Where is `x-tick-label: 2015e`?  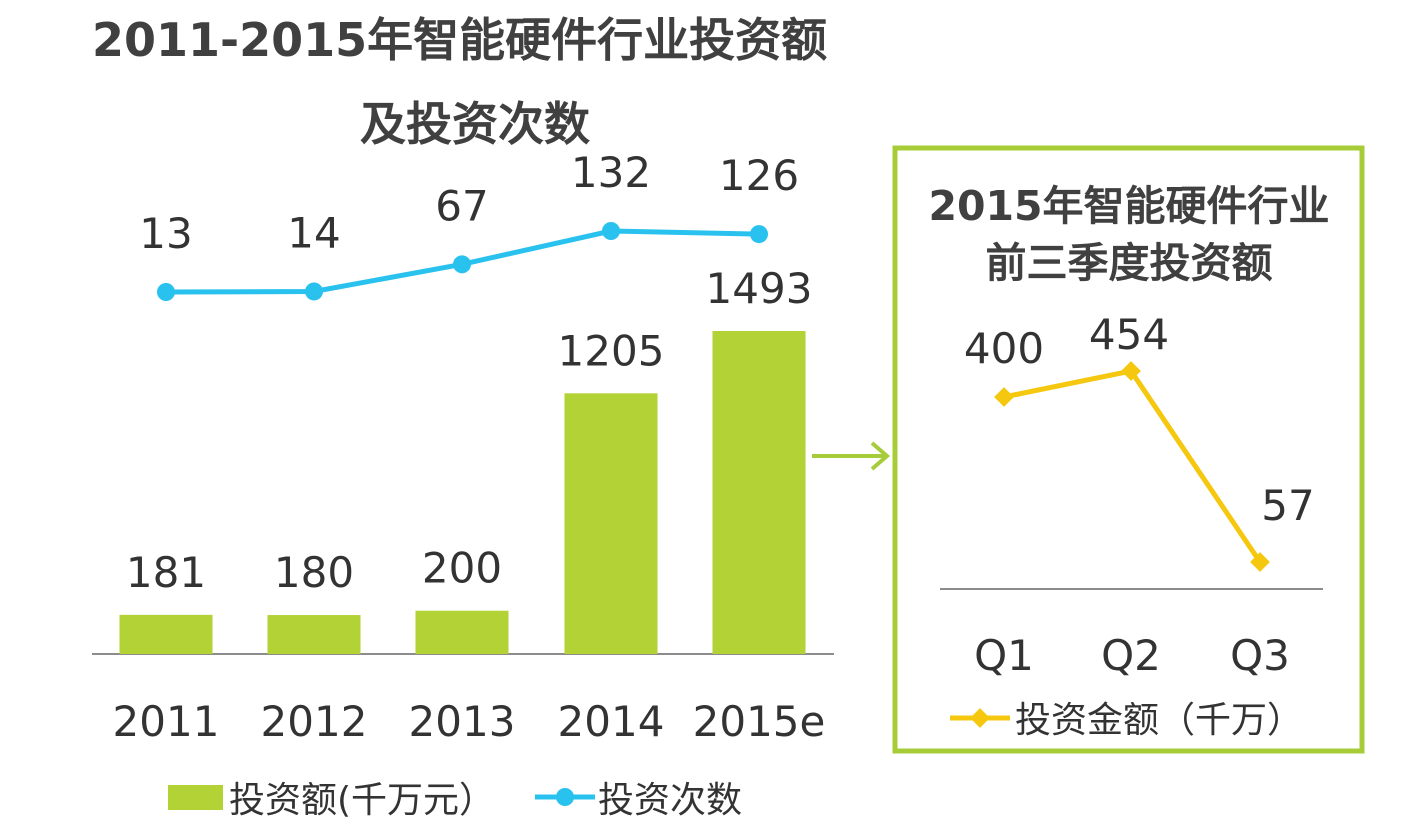 x-tick-label: 2015e is located at coordinates (759, 721).